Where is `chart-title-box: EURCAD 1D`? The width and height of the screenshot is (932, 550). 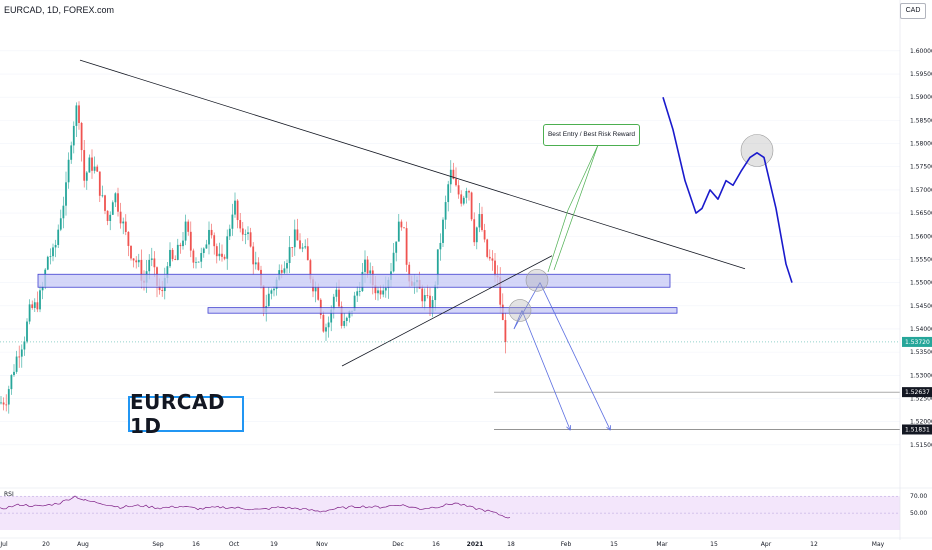 chart-title-box: EURCAD 1D is located at coordinates (186, 414).